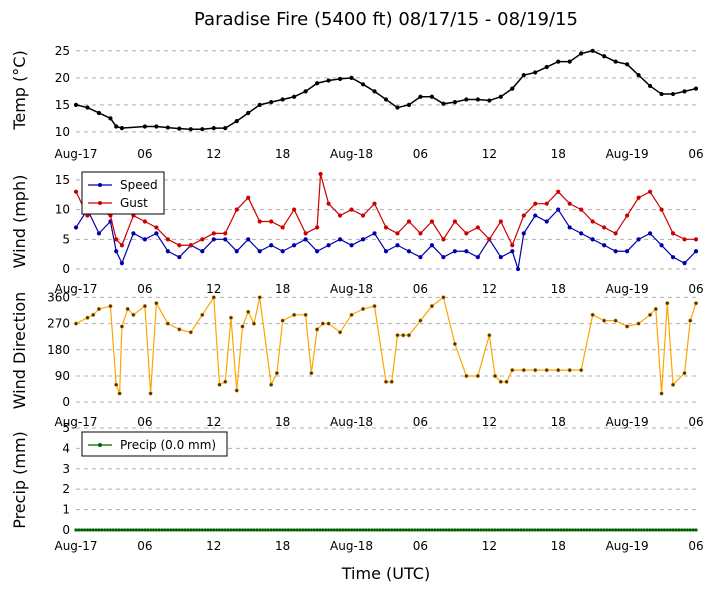 The width and height of the screenshot is (705, 597). What do you see at coordinates (351, 422) in the screenshot?
I see `x-tick-label: Aug-18` at bounding box center [351, 422].